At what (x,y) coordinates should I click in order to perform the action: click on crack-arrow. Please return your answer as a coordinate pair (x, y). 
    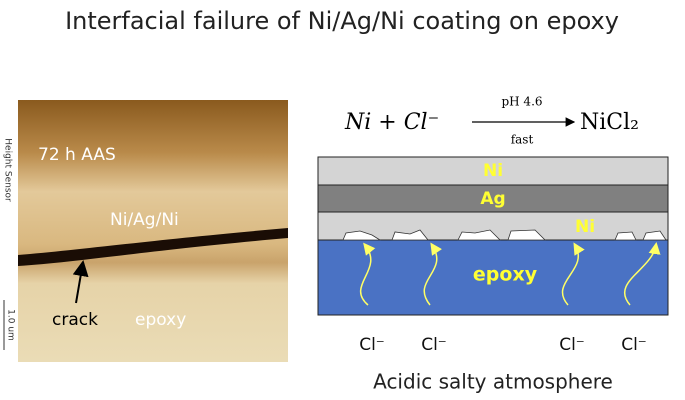
    Looking at the image, I should click on (80, 282).